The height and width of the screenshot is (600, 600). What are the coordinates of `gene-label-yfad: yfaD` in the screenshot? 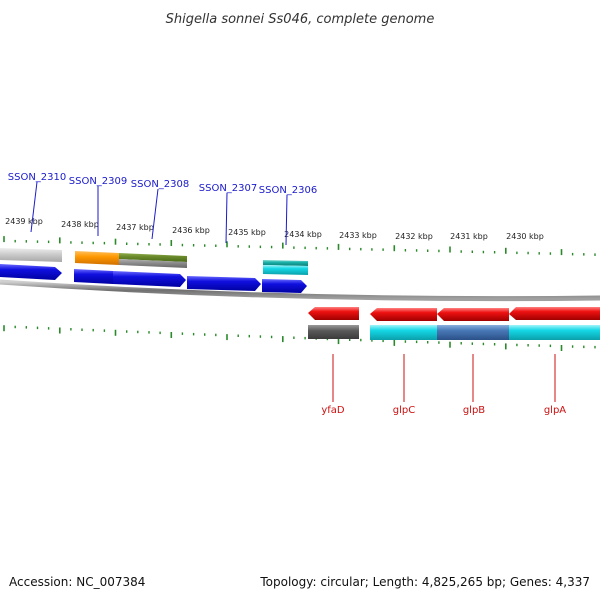 It's located at (333, 410).